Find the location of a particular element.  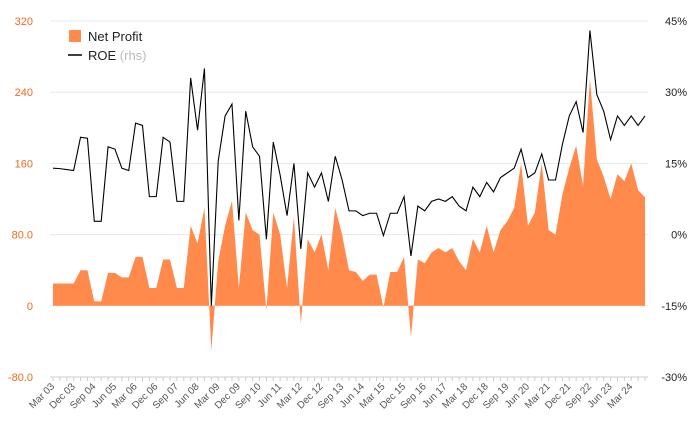

right-tick-label: 15% is located at coordinates (676, 164).